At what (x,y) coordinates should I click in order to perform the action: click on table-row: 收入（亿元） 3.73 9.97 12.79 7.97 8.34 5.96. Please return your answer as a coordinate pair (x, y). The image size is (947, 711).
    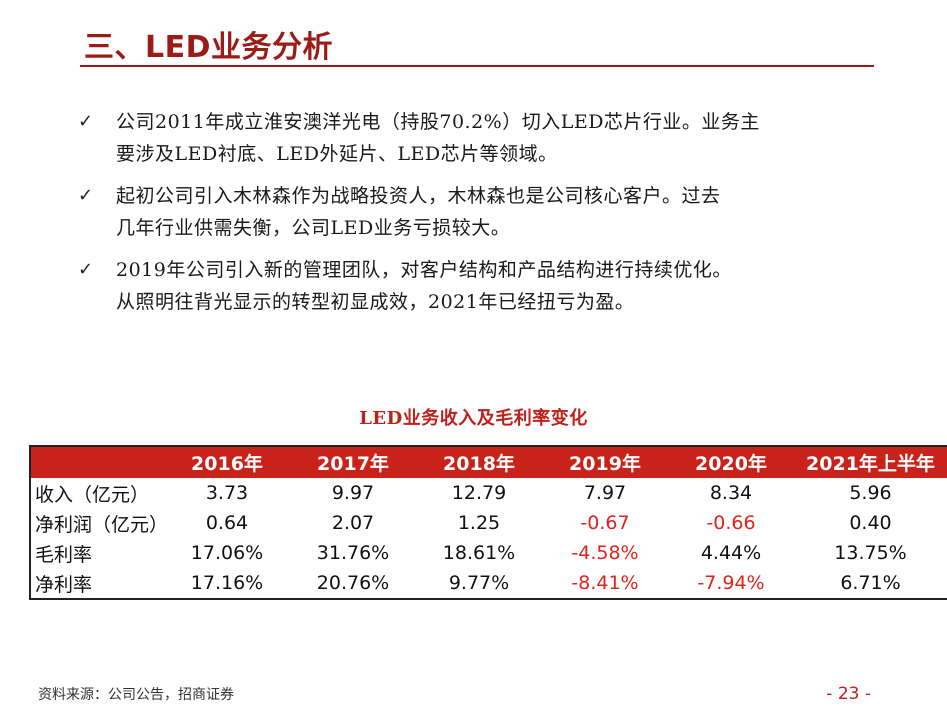
    Looking at the image, I should click on (488, 493).